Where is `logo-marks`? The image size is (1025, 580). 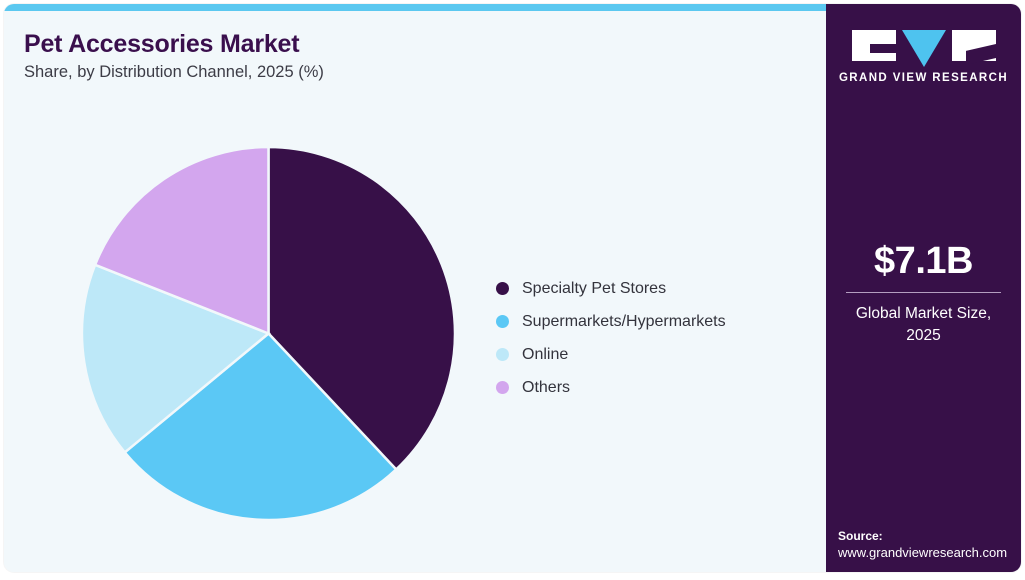 logo-marks is located at coordinates (923, 48).